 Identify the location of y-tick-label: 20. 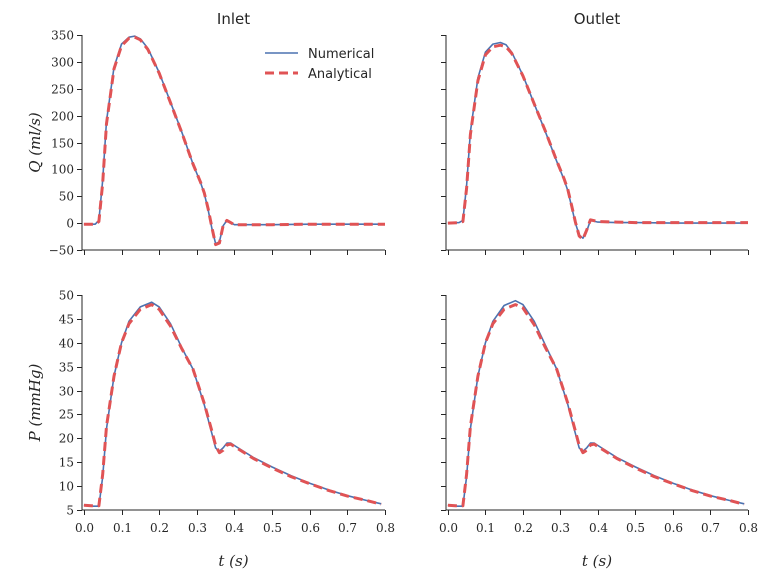
(66, 439).